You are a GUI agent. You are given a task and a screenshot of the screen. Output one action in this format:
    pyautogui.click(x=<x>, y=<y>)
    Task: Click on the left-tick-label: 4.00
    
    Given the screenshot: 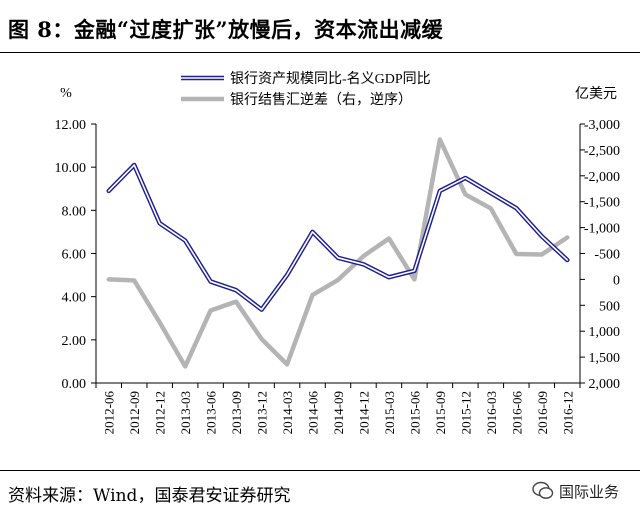 What is the action you would take?
    pyautogui.click(x=74, y=298)
    